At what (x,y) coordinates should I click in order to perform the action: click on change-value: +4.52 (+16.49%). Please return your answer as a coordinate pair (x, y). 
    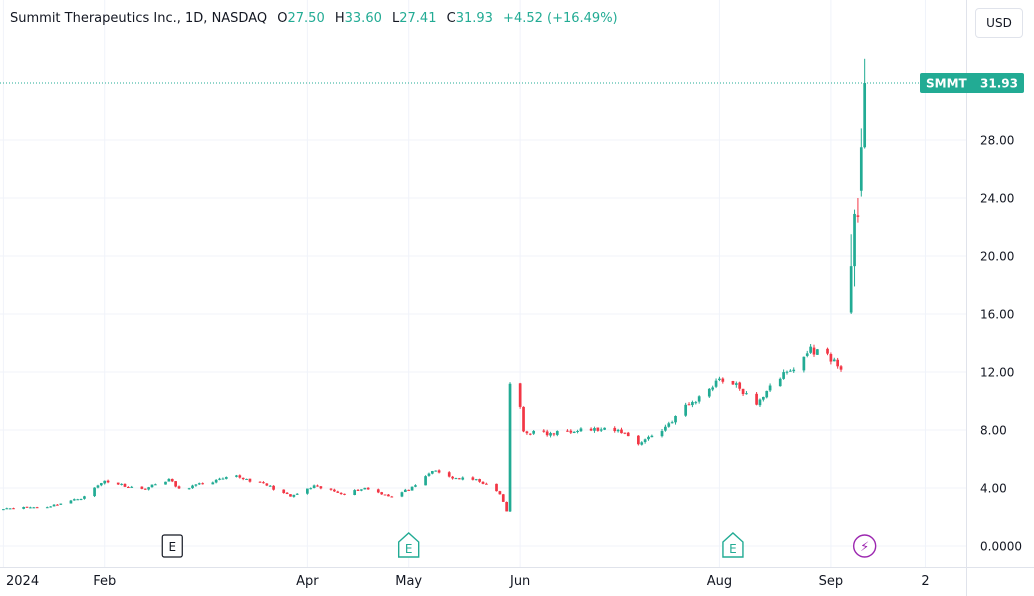
    Looking at the image, I should click on (560, 18).